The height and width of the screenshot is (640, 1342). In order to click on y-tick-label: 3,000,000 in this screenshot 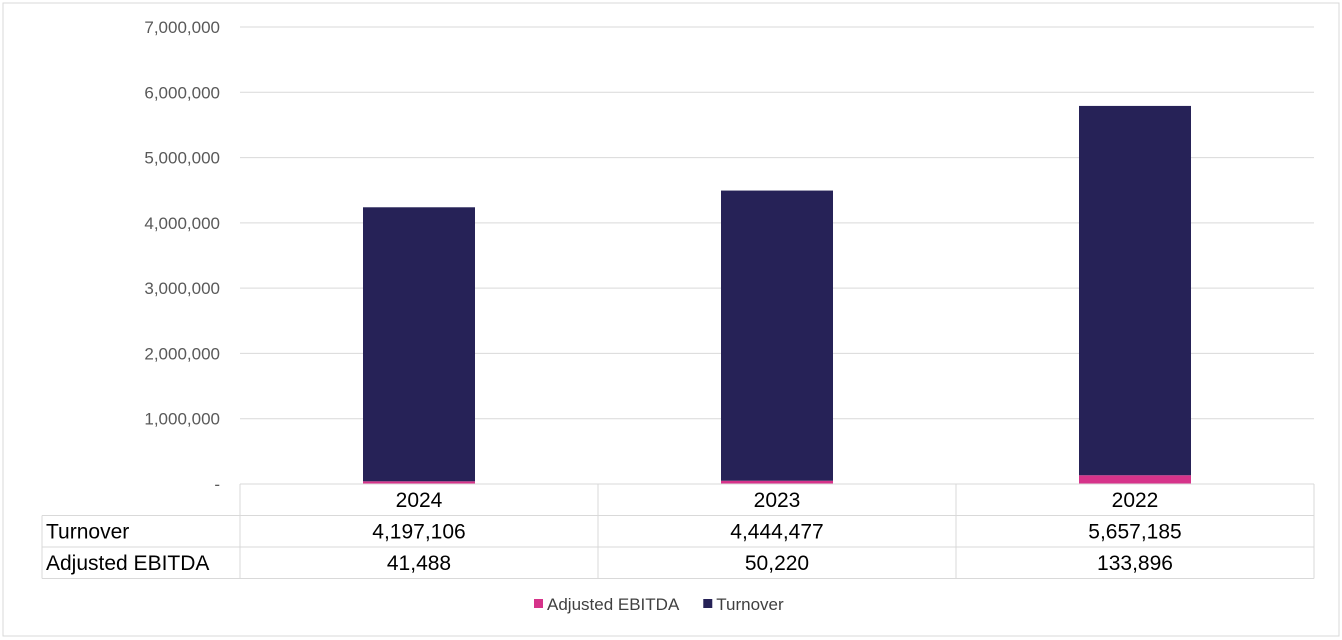, I will do `click(182, 288)`.